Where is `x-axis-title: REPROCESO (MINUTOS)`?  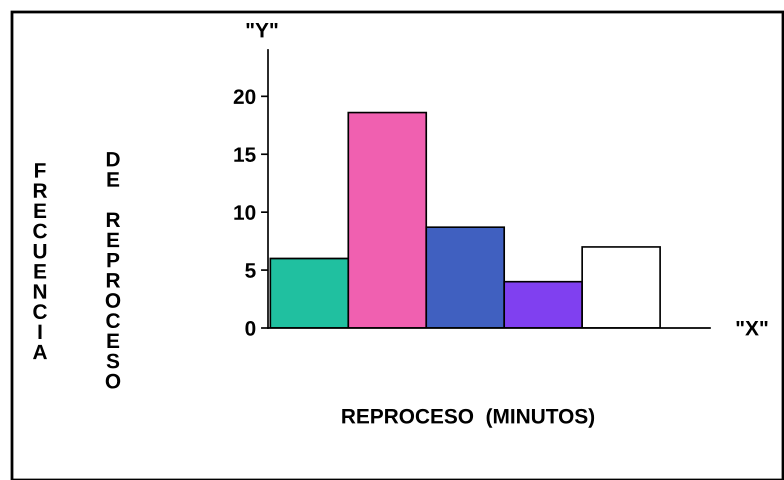 x-axis-title: REPROCESO (MINUTOS) is located at coordinates (468, 418).